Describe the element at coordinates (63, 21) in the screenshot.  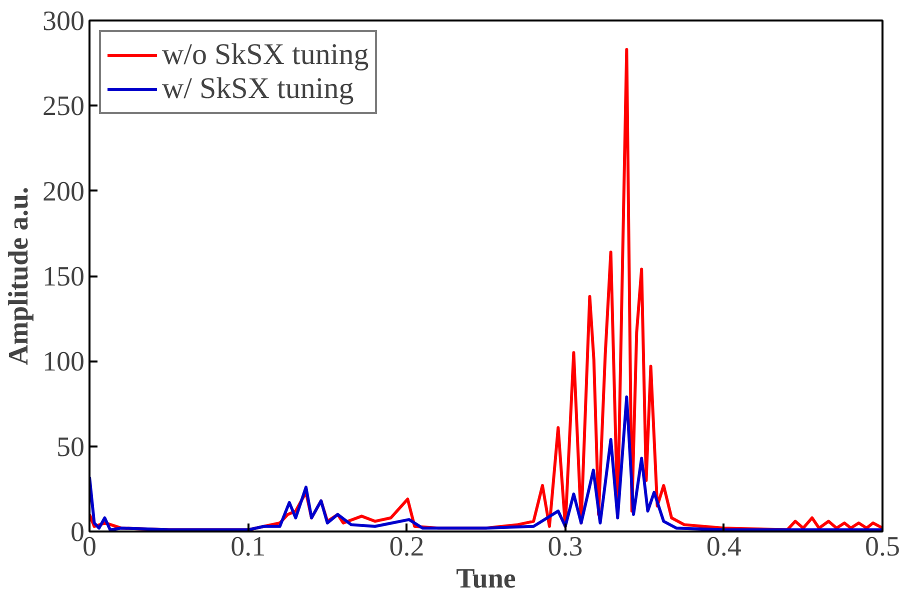
I see `y-tick-label: 300` at that location.